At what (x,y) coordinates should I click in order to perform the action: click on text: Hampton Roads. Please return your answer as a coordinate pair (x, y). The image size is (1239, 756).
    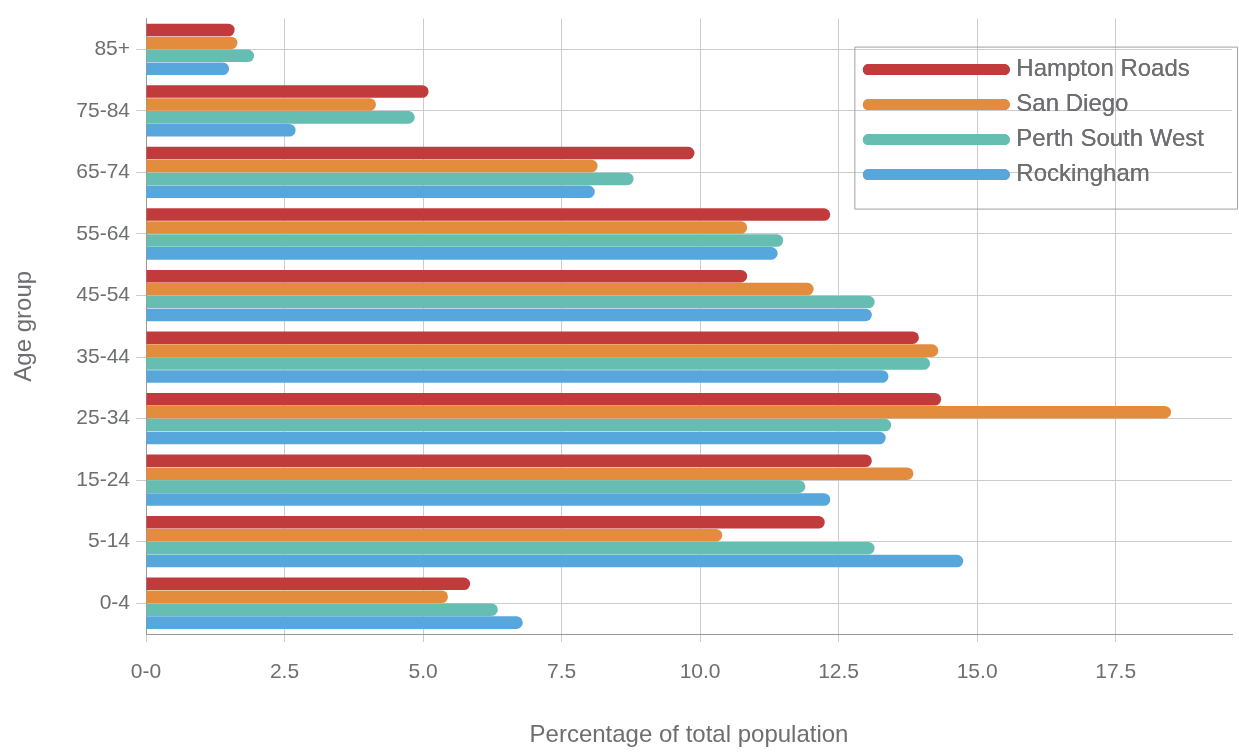
    Looking at the image, I should click on (1103, 68).